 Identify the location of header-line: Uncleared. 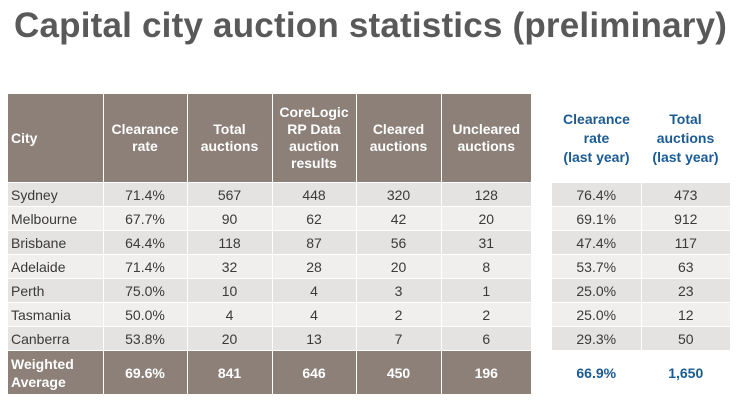
(486, 129).